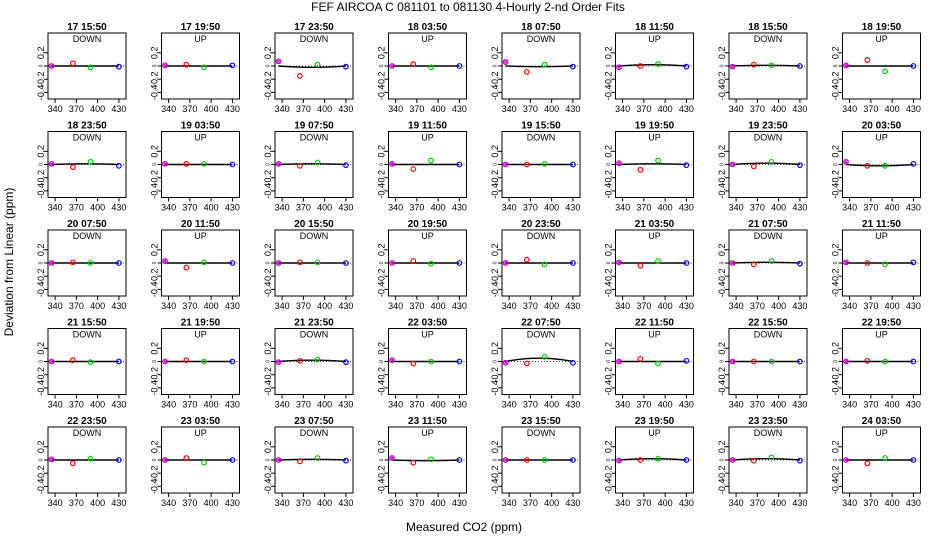 The image size is (936, 540). What do you see at coordinates (881, 224) in the screenshot?
I see `panel-title: 21 11:50` at bounding box center [881, 224].